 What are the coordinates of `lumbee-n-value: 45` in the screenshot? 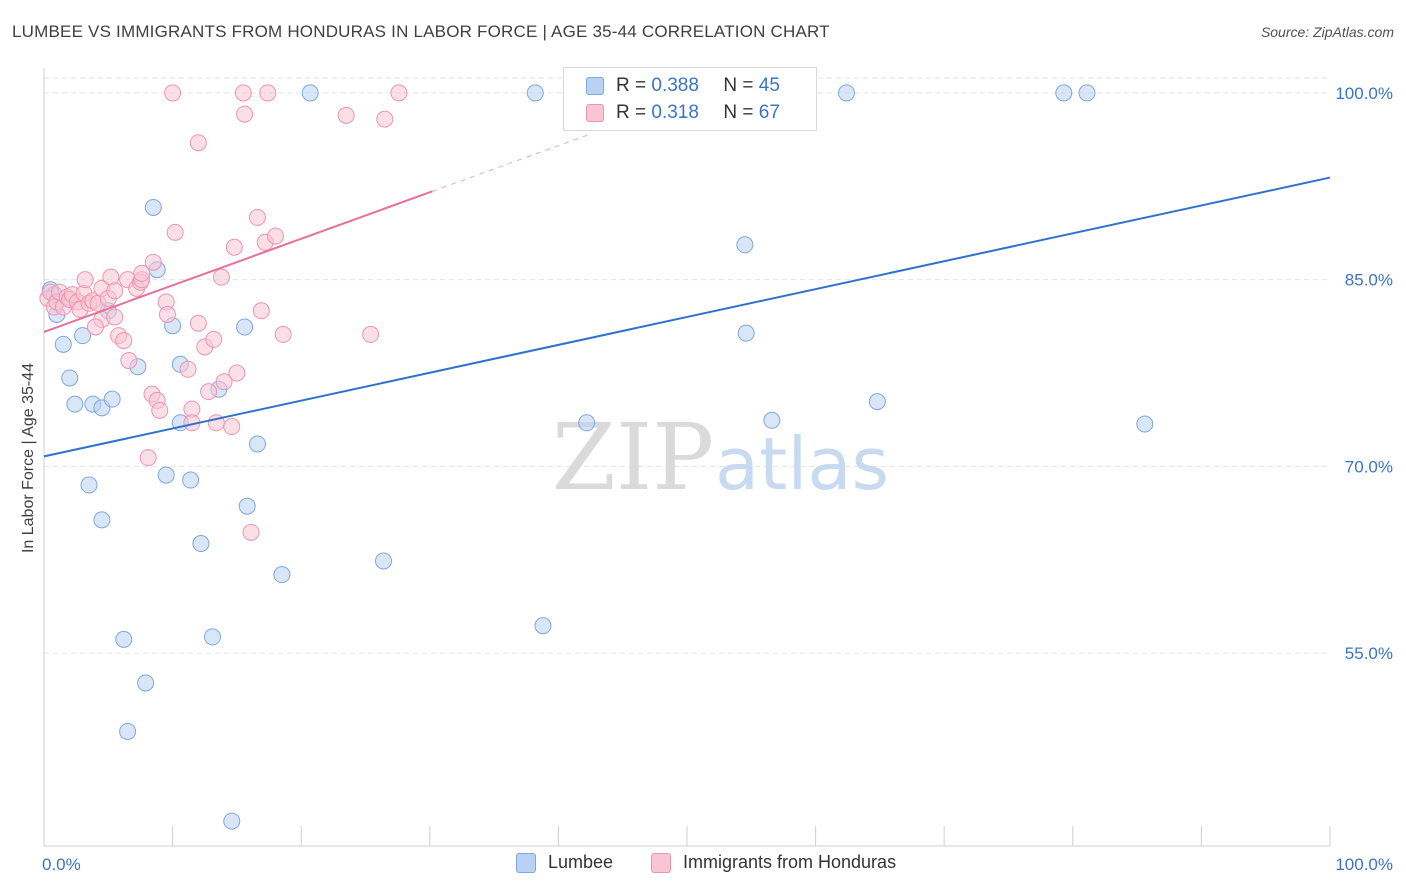 It's located at (769, 85).